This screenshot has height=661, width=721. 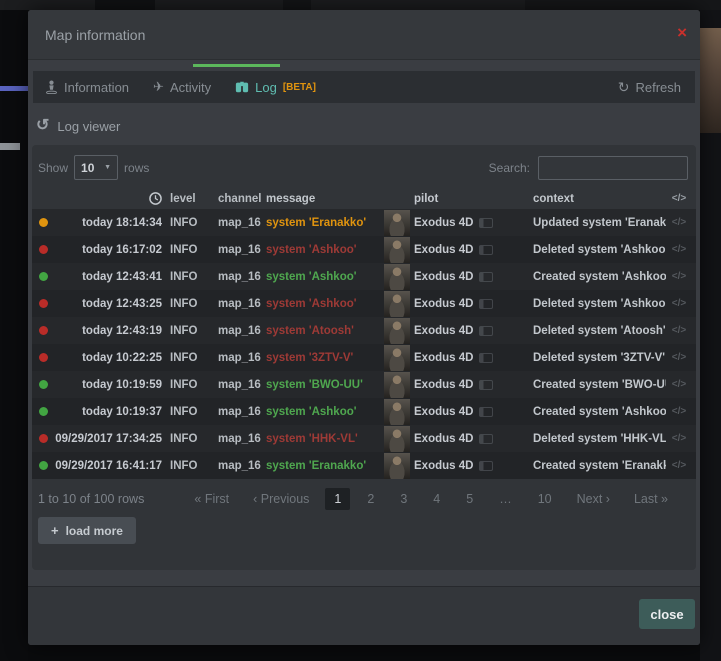 I want to click on log-viewer-title: Log viewer, so click(x=89, y=126).